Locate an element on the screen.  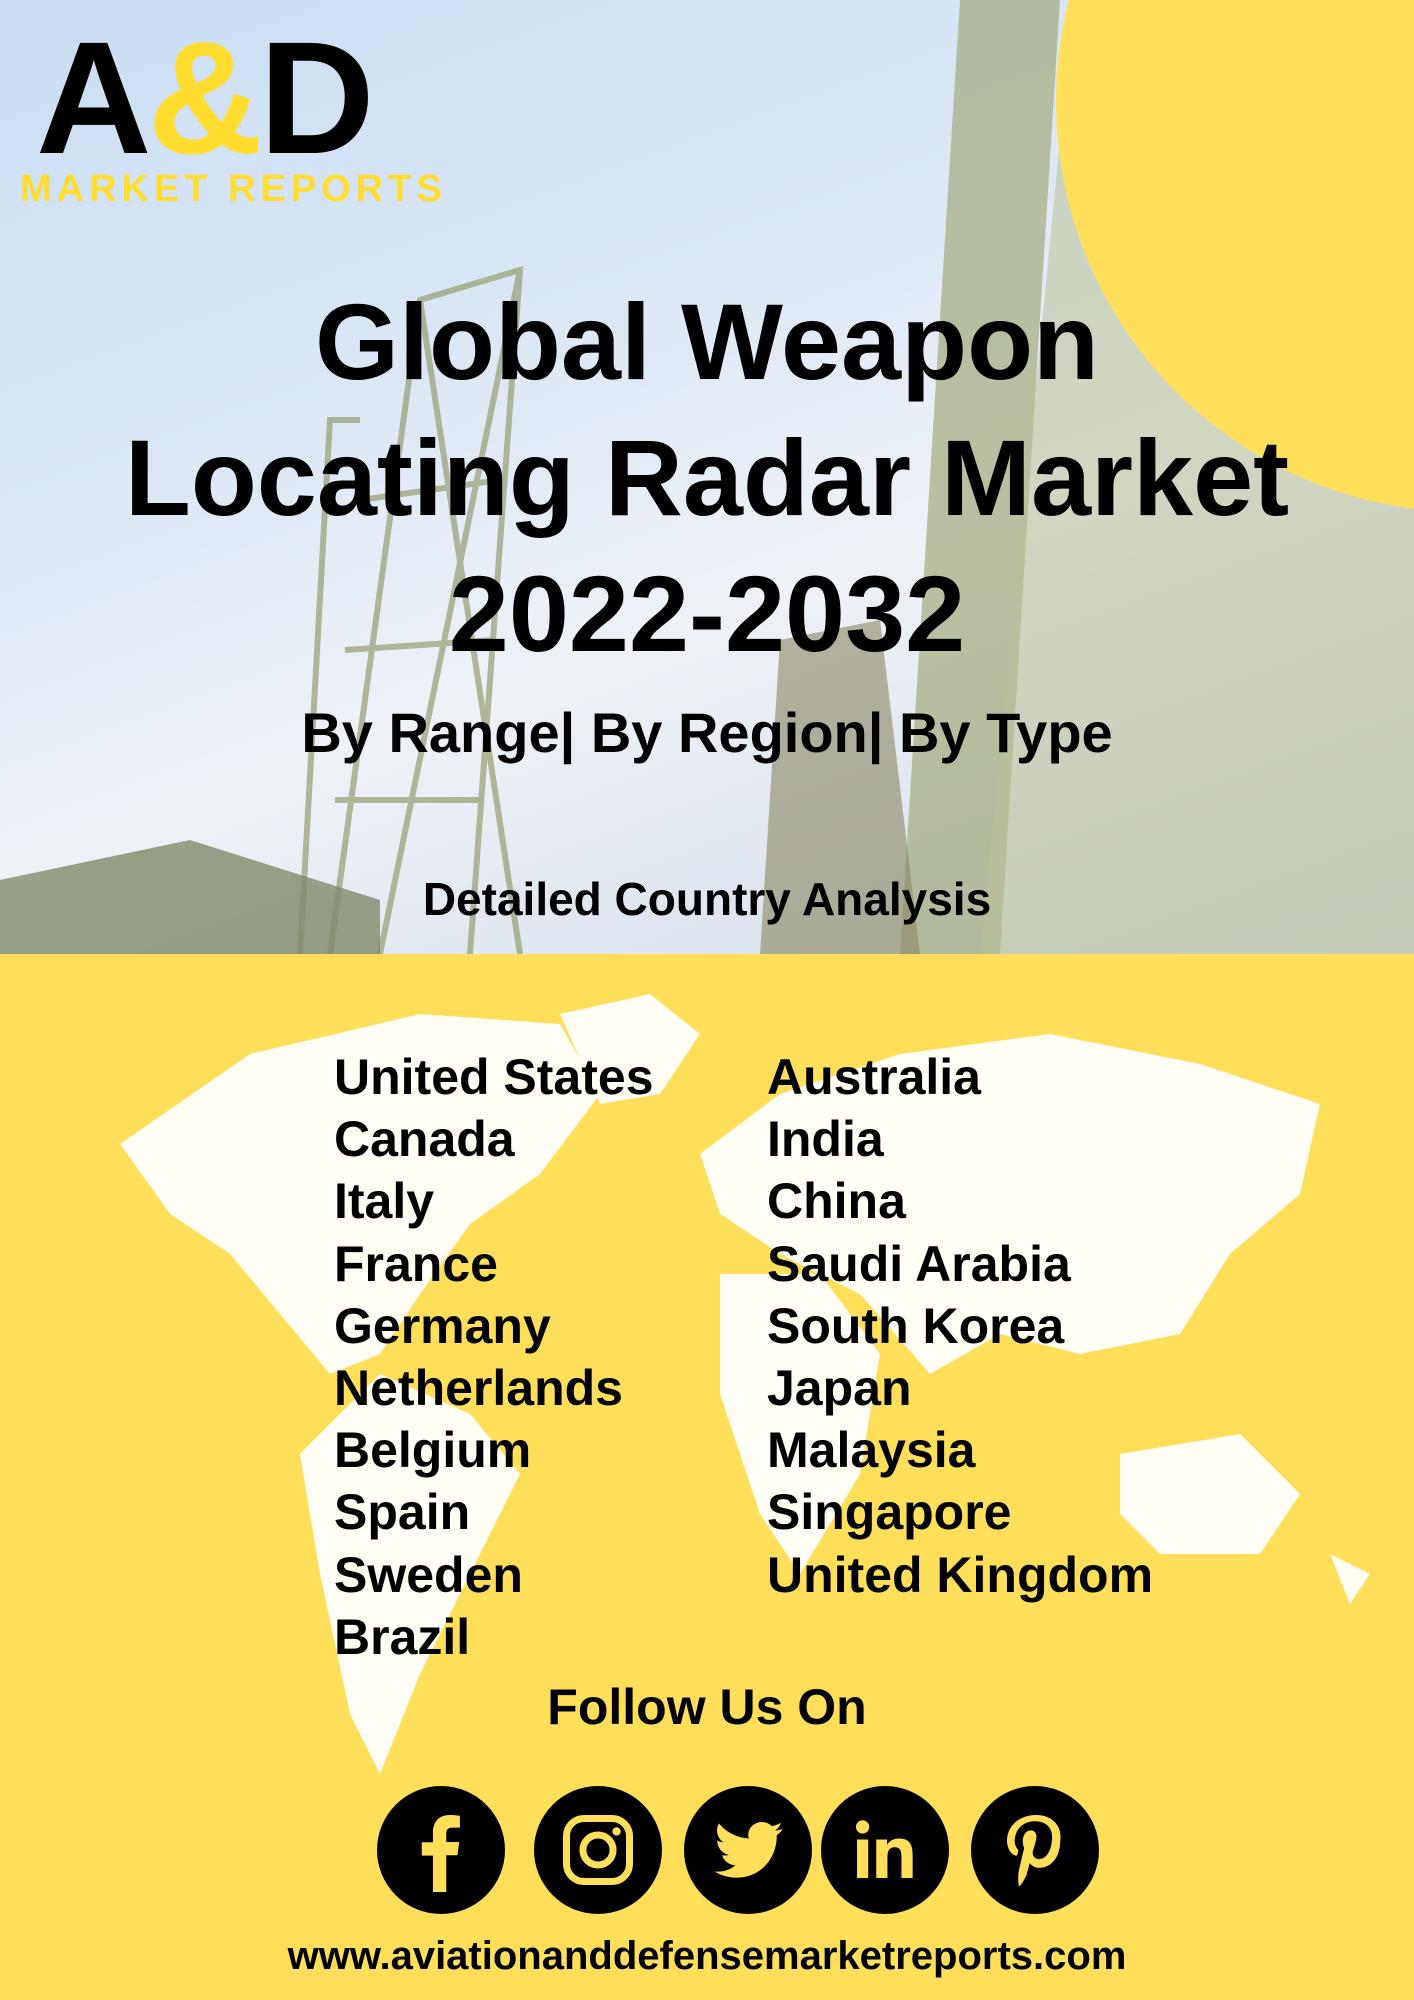
follow-us-label: Follow Us On is located at coordinates (707, 1707).